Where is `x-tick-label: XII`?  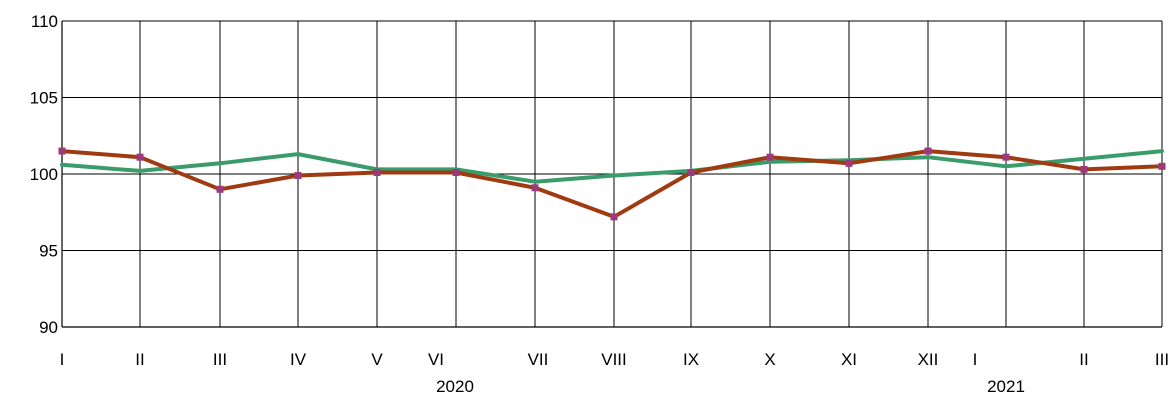
x-tick-label: XII is located at coordinates (928, 359).